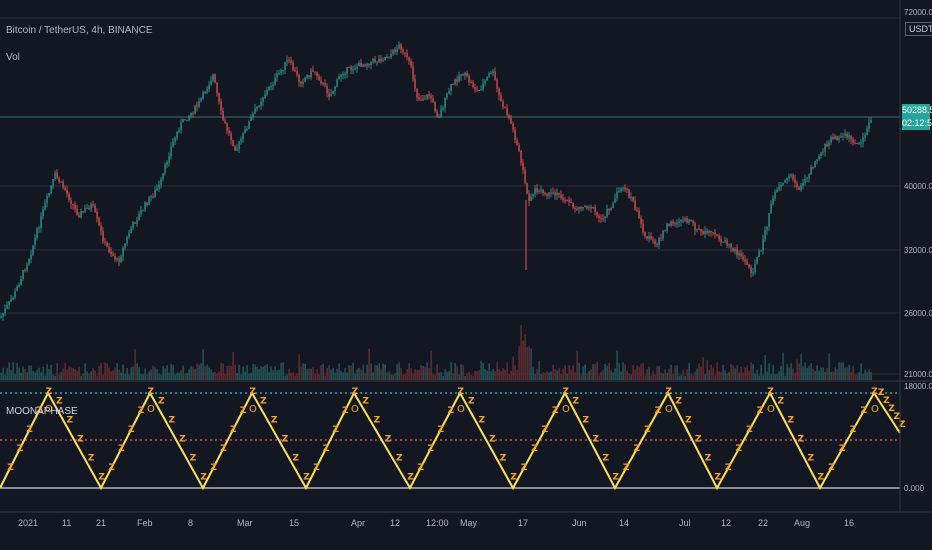 Image resolution: width=932 pixels, height=550 pixels. What do you see at coordinates (42, 411) in the screenshot?
I see `indicator-legend: MOONAPHASE` at bounding box center [42, 411].